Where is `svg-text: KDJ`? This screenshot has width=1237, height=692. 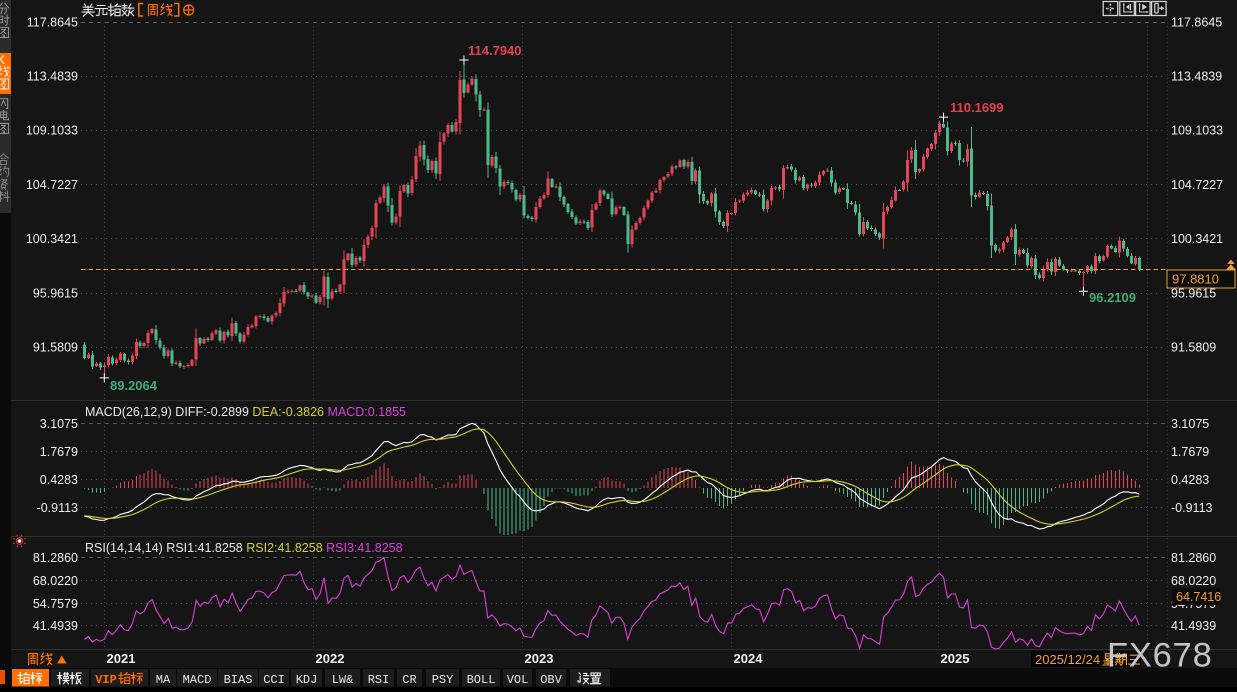 svg-text: KDJ is located at coordinates (307, 680).